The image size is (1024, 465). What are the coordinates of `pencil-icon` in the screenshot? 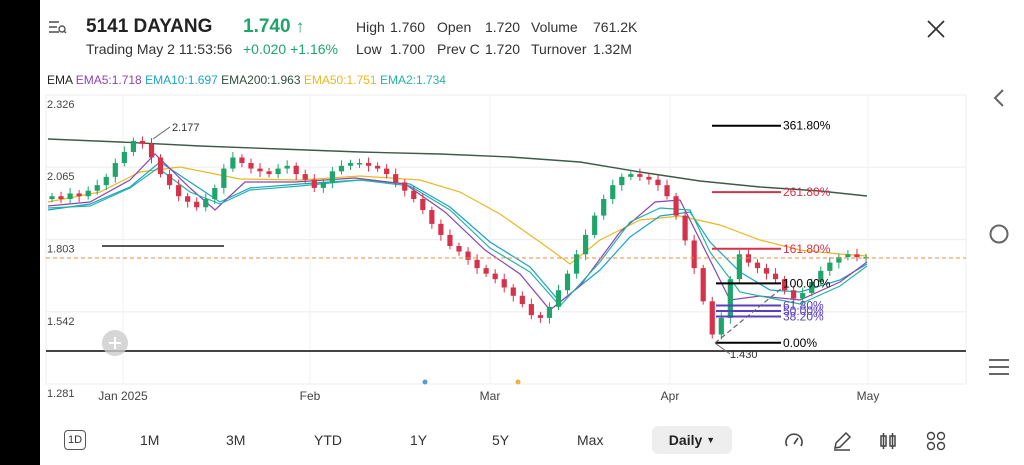 It's located at (842, 441).